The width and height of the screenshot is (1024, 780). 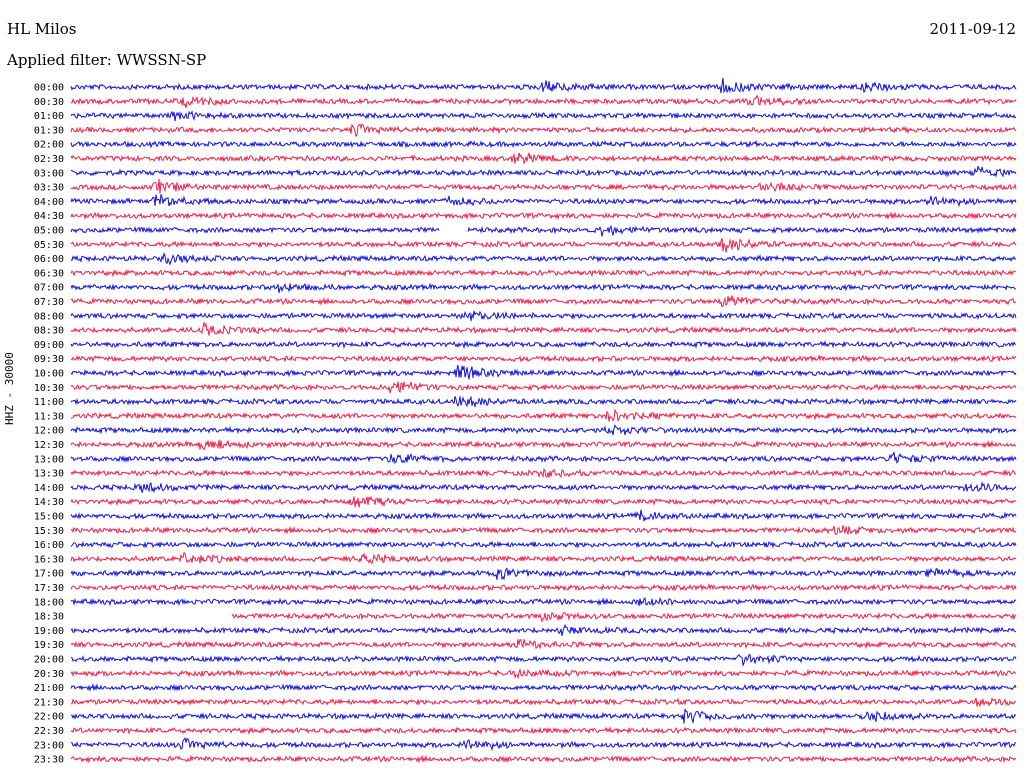 I want to click on time-tick-label: 01:00, so click(x=49, y=116).